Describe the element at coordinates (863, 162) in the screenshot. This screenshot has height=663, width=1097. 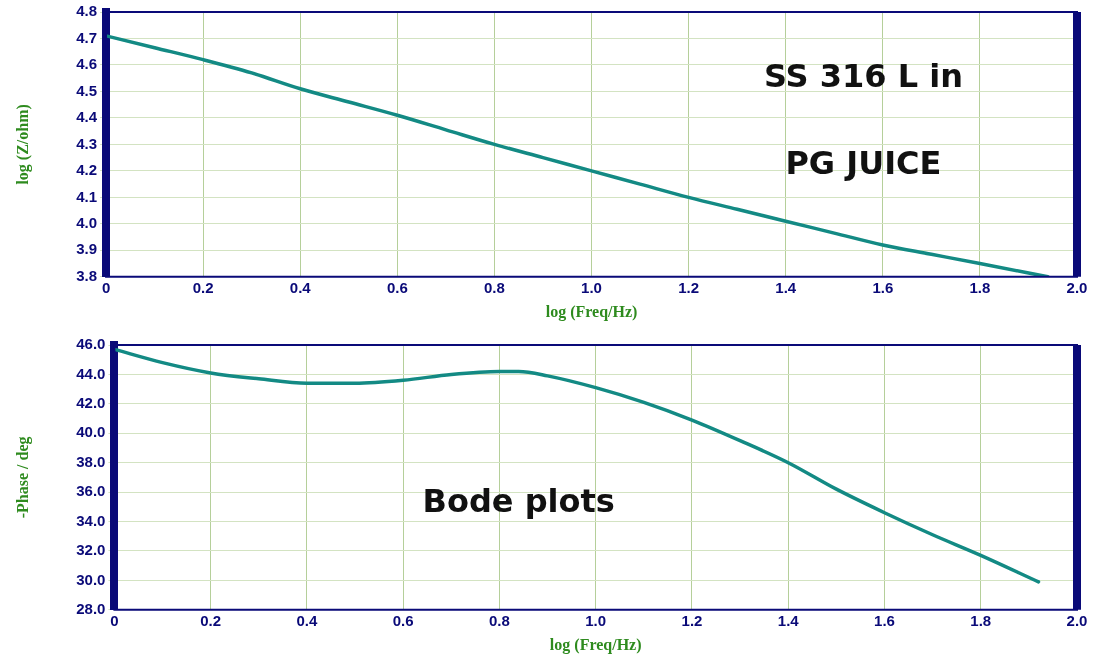
I see `annotation: PG JUICE` at that location.